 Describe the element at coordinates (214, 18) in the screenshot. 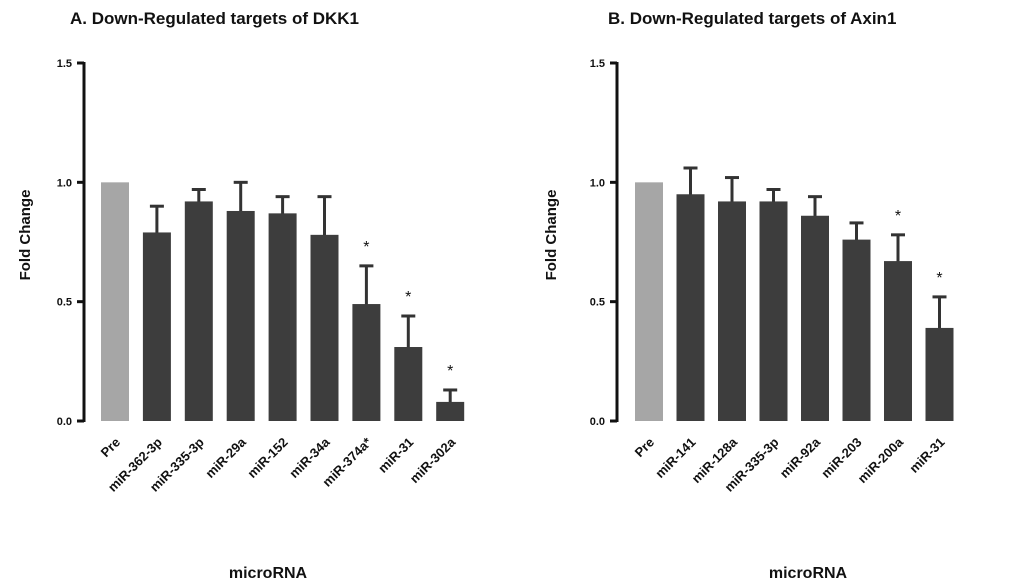

I see `panel-a-title: A. Down-Regulated targets of DKK1` at that location.